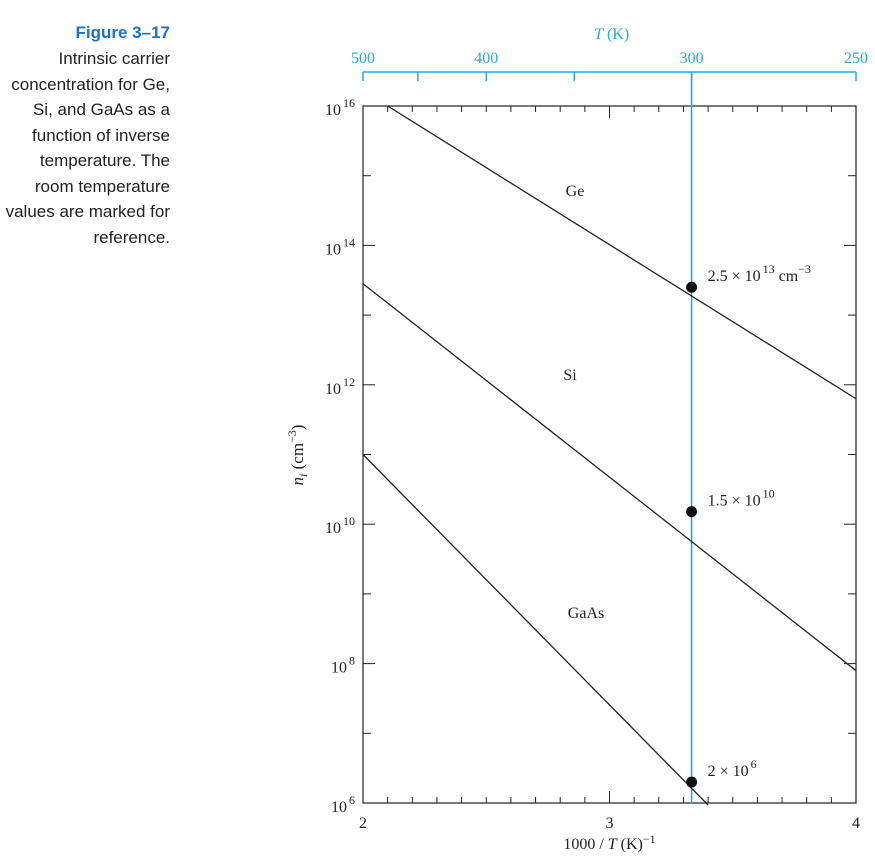 The height and width of the screenshot is (858, 875). Describe the element at coordinates (611, 34) in the screenshot. I see `top-axis-label: T (K)` at that location.